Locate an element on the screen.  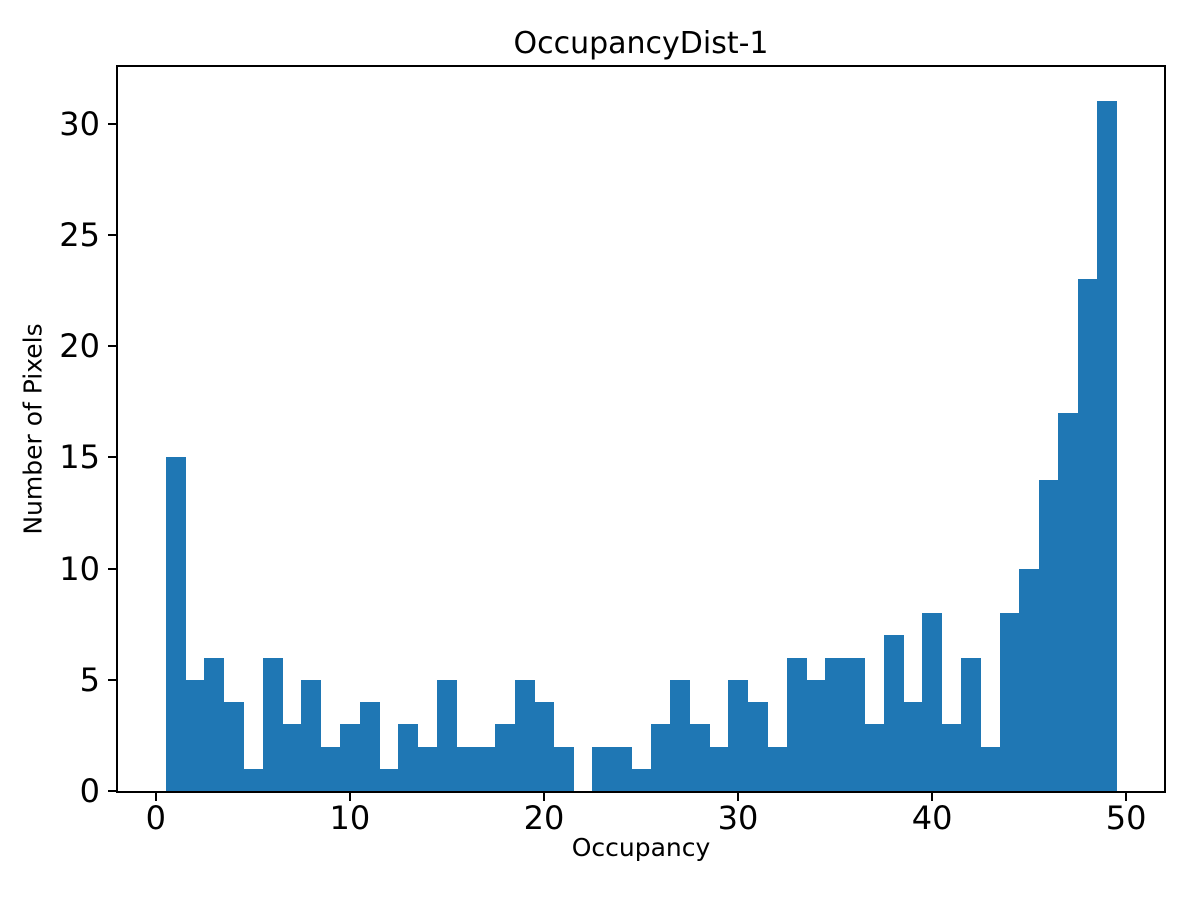
x-tick-label: 20 is located at coordinates (544, 818).